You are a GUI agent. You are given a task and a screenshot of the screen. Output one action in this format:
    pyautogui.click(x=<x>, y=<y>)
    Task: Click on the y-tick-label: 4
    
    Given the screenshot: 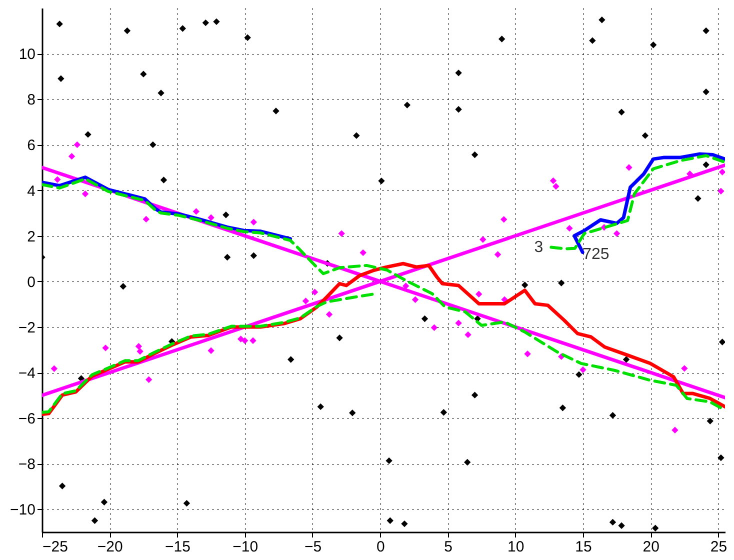 What is the action you would take?
    pyautogui.click(x=31, y=191)
    